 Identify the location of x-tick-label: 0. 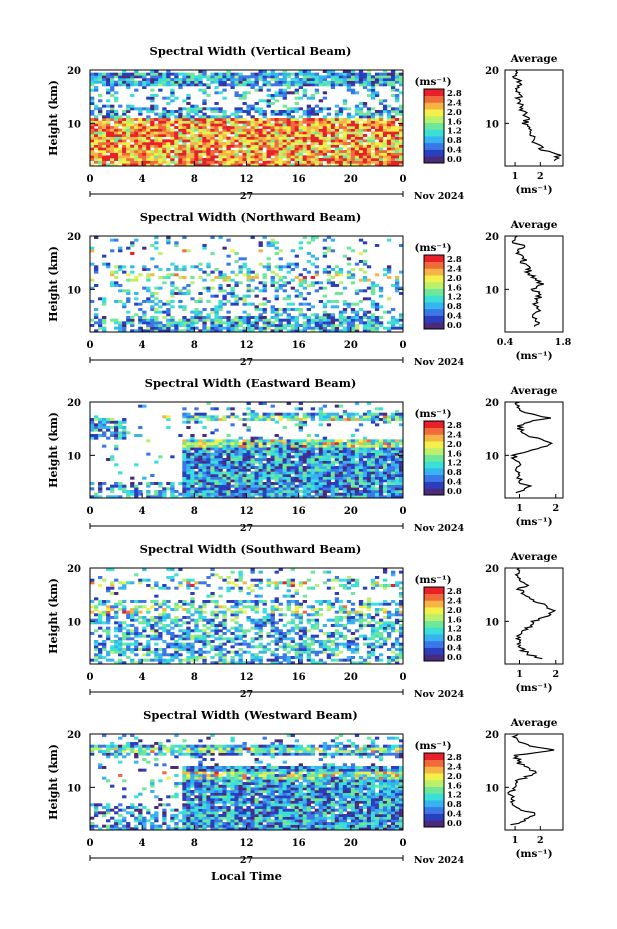
(90, 511).